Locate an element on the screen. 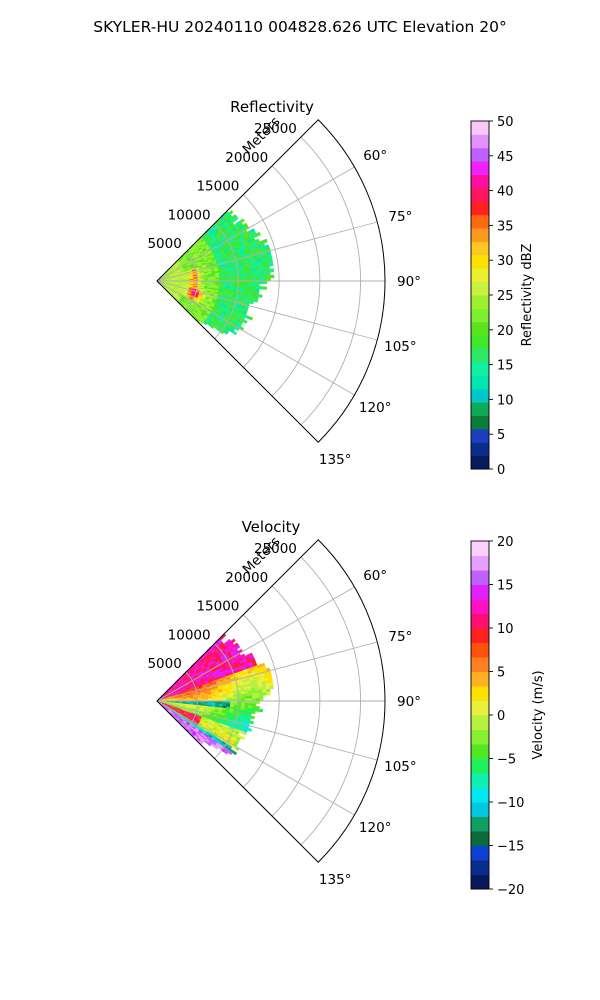 The image size is (600, 1000). colorbar-tick-label: −5 is located at coordinates (506, 760).